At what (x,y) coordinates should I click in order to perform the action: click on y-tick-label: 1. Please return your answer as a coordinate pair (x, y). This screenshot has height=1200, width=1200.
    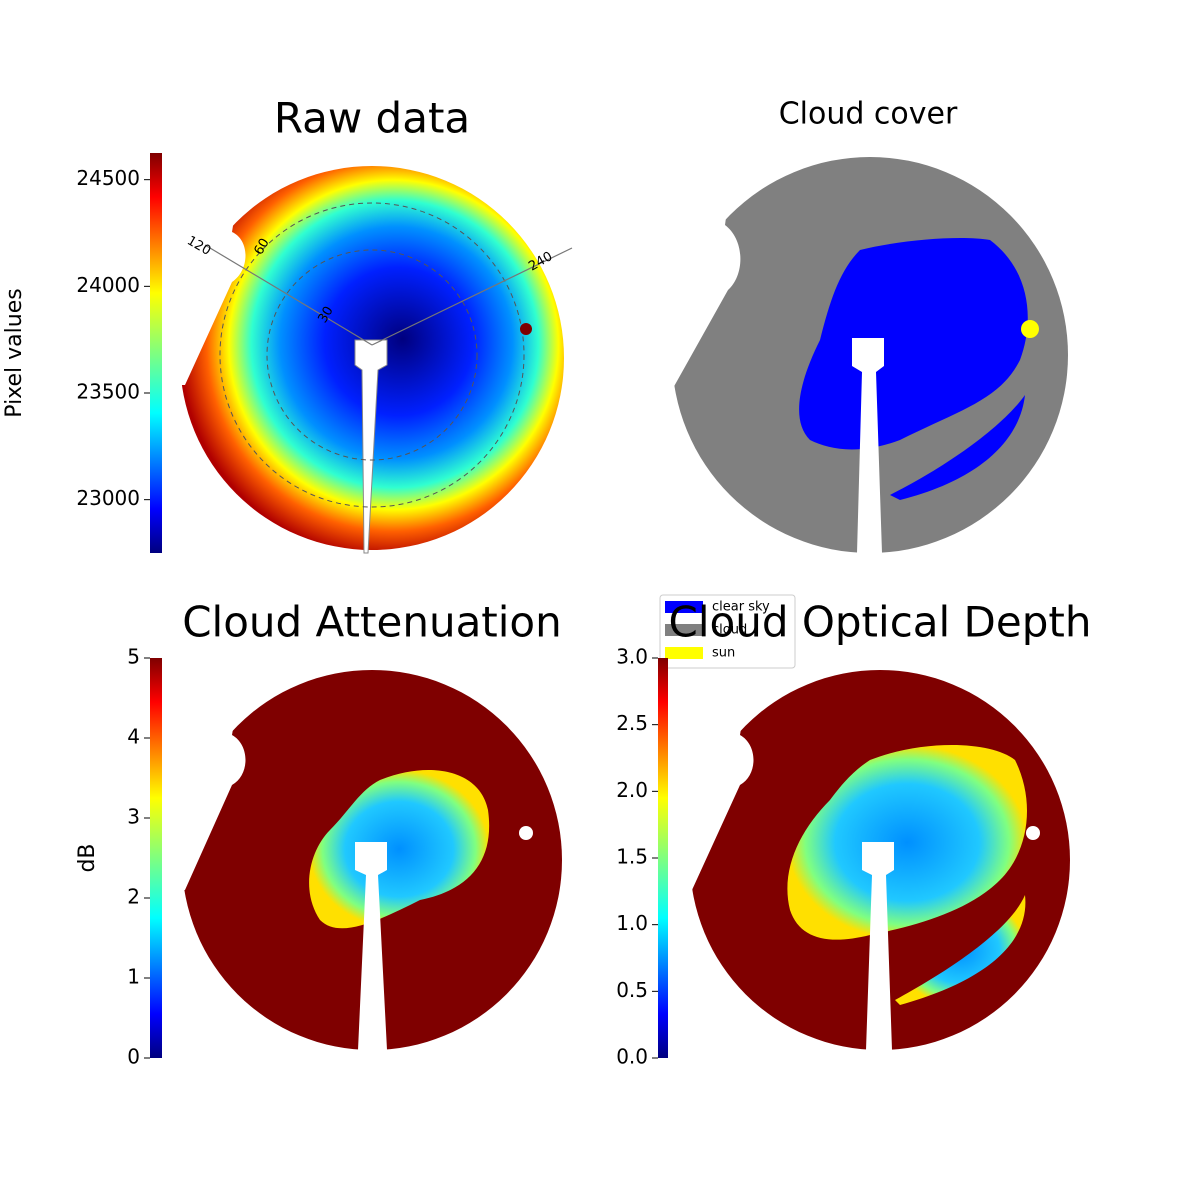
    Looking at the image, I should click on (133, 977).